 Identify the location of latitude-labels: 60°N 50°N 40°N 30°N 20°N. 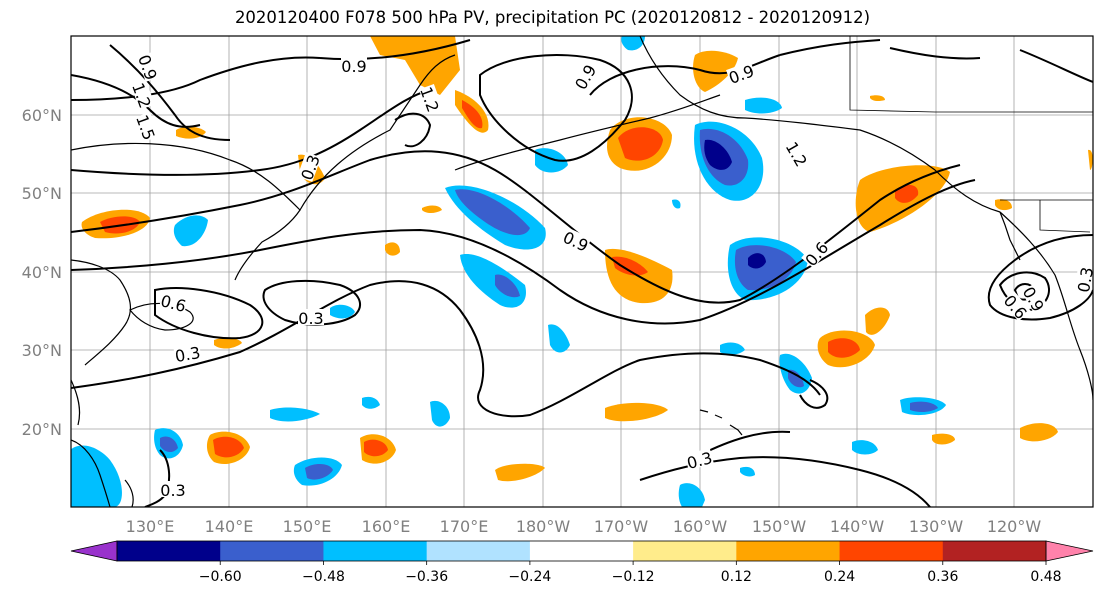
(42, 272).